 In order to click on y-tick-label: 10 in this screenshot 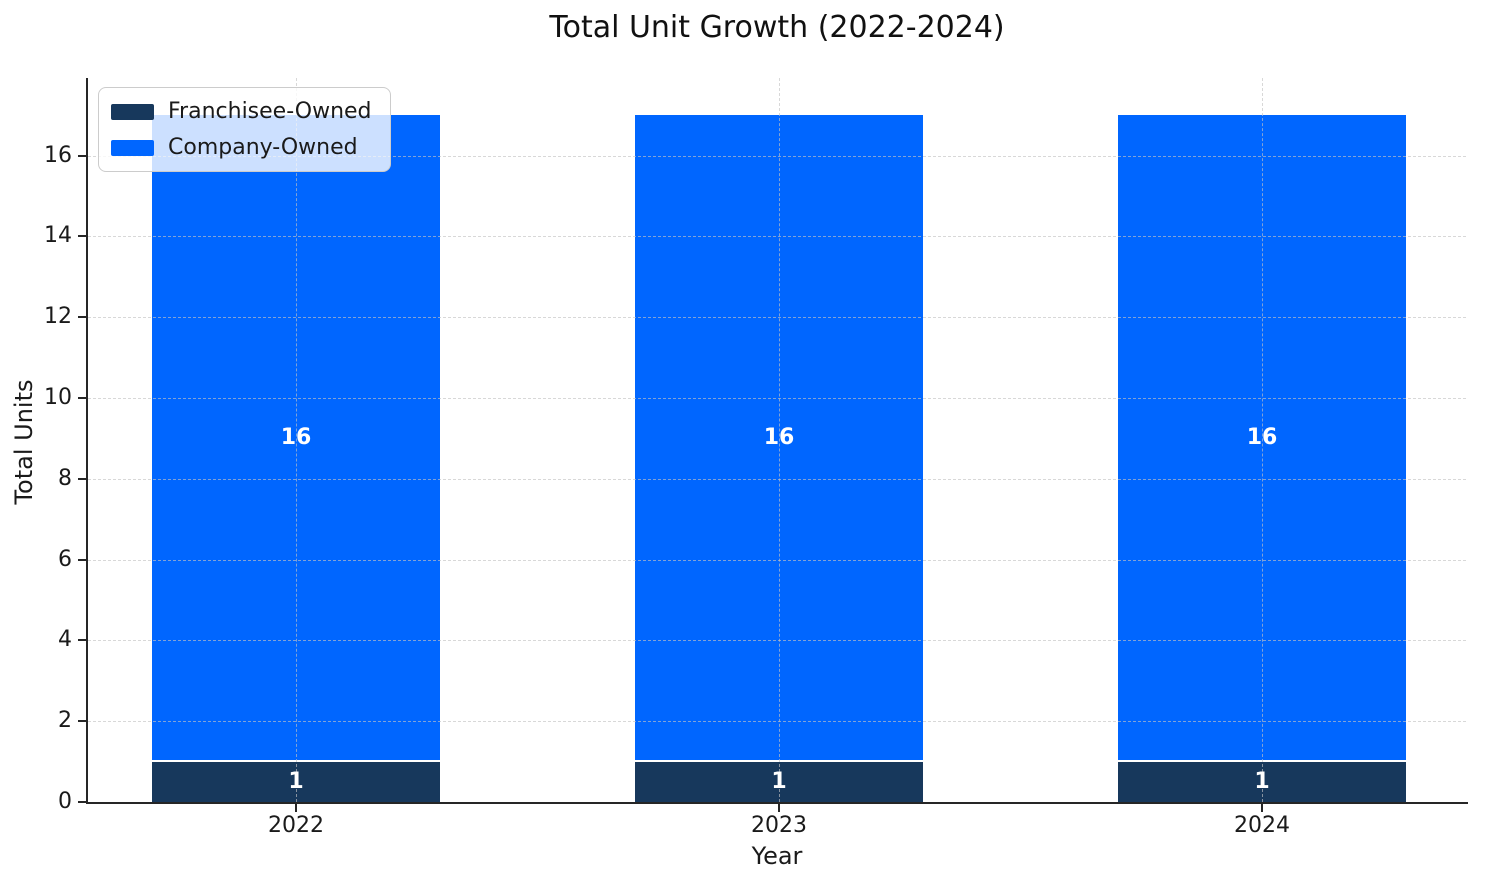, I will do `click(58, 397)`.